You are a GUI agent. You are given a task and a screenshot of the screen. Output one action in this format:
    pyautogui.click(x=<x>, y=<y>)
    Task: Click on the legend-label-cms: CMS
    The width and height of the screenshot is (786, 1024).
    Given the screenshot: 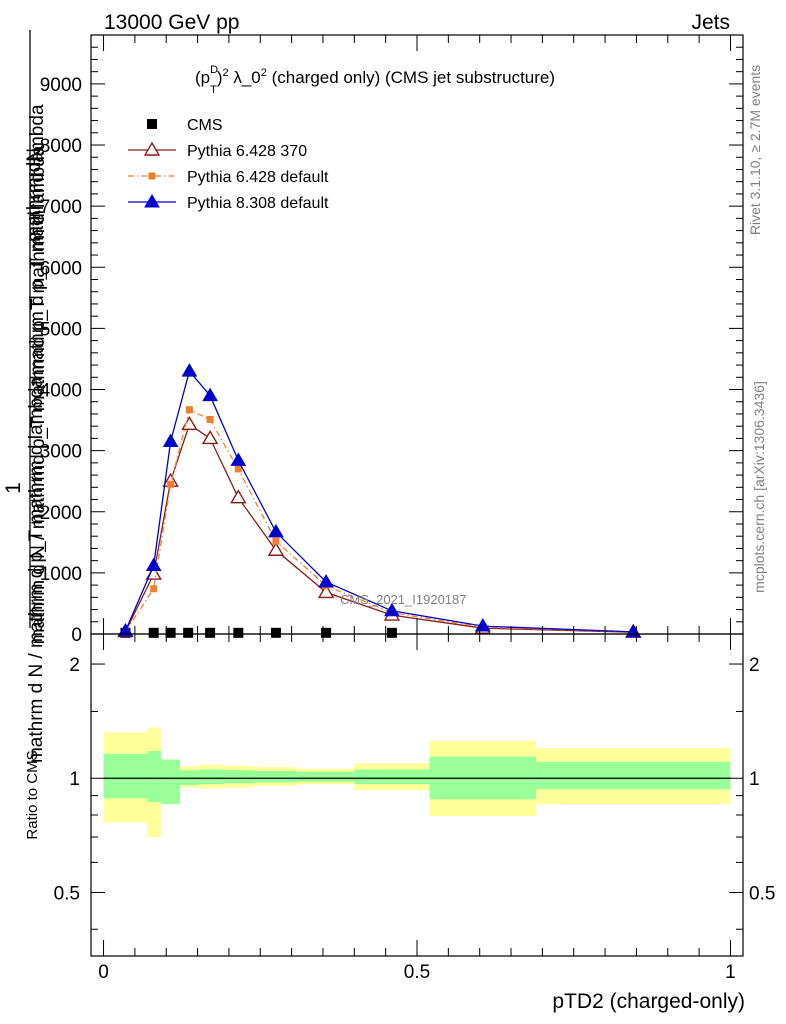 What is the action you would take?
    pyautogui.click(x=205, y=125)
    